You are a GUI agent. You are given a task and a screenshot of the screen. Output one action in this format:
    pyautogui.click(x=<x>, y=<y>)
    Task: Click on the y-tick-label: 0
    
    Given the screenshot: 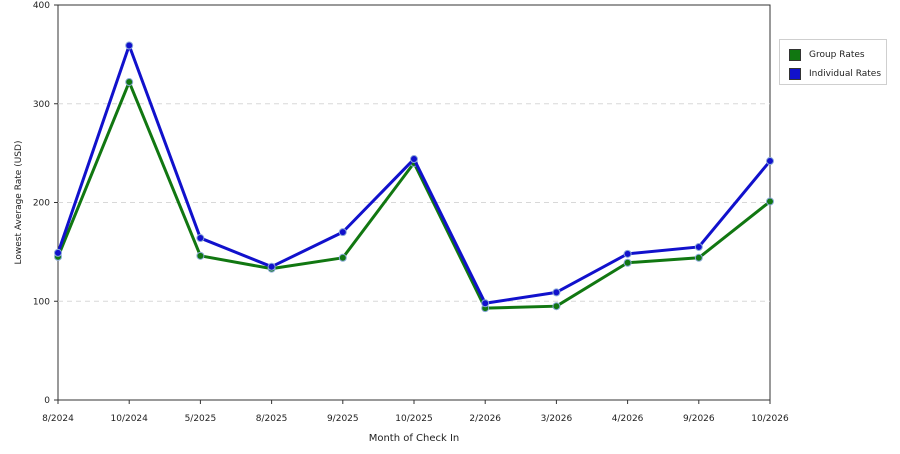 What is the action you would take?
    pyautogui.click(x=47, y=401)
    